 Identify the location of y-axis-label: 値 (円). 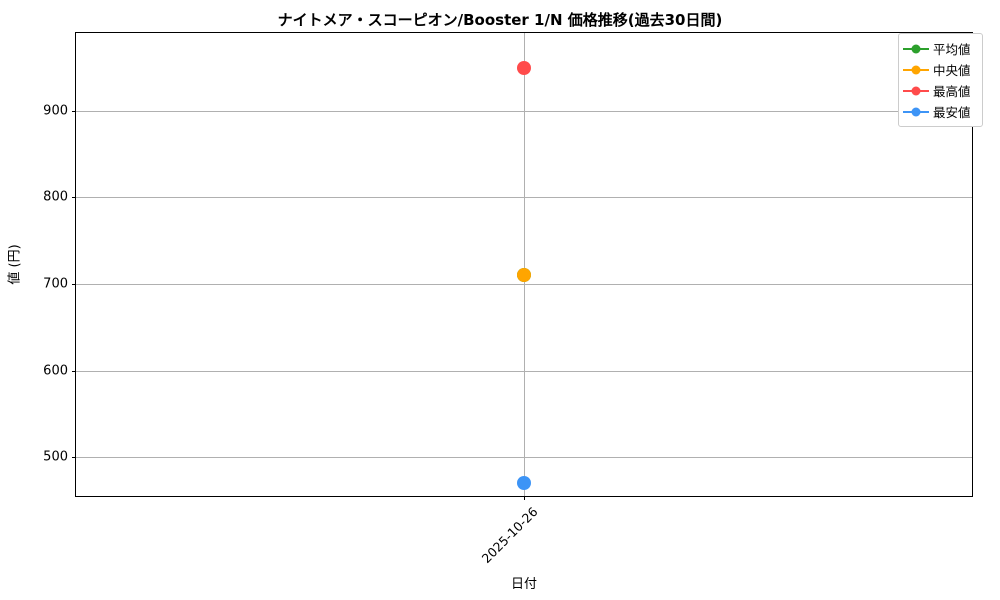
(13, 264).